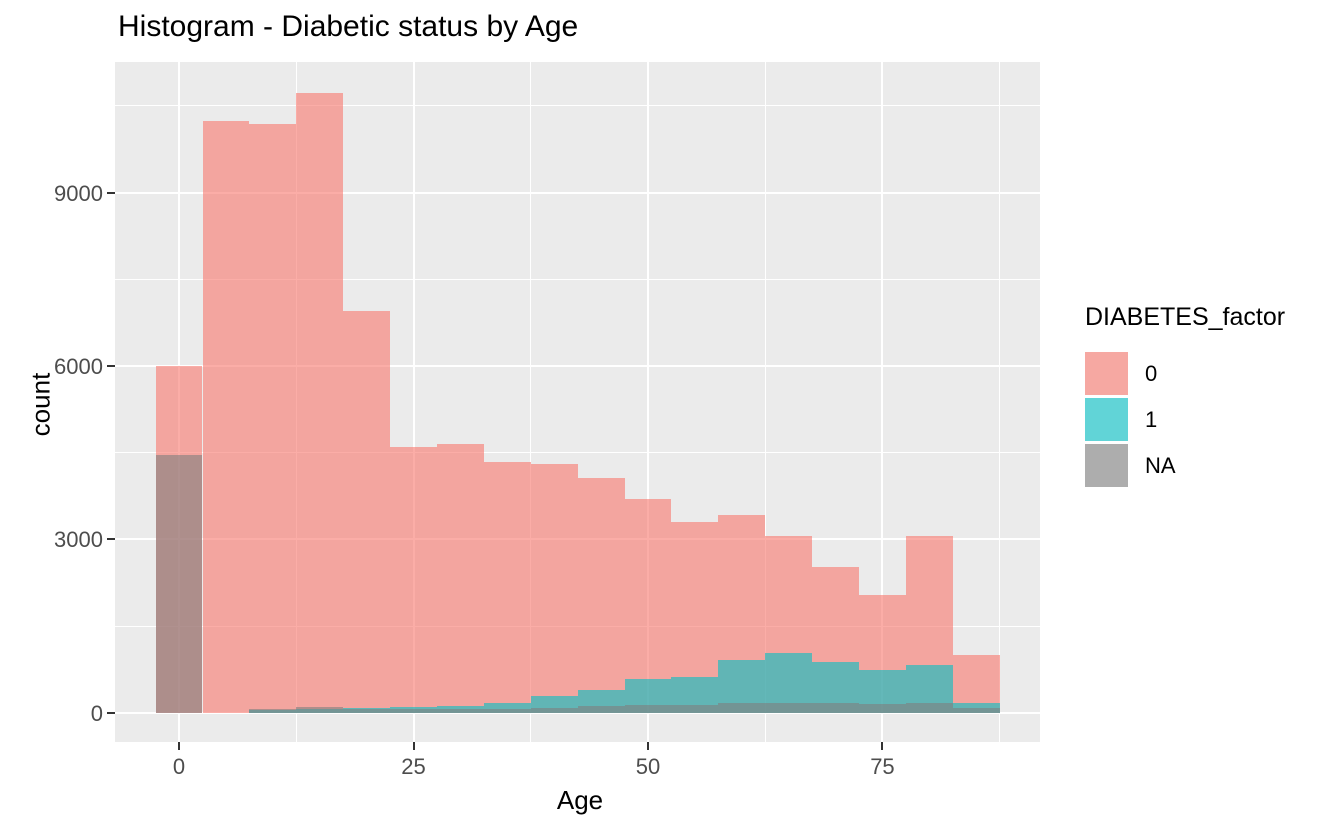 The image size is (1344, 830). I want to click on y-tick-label: 9000, so click(78, 193).